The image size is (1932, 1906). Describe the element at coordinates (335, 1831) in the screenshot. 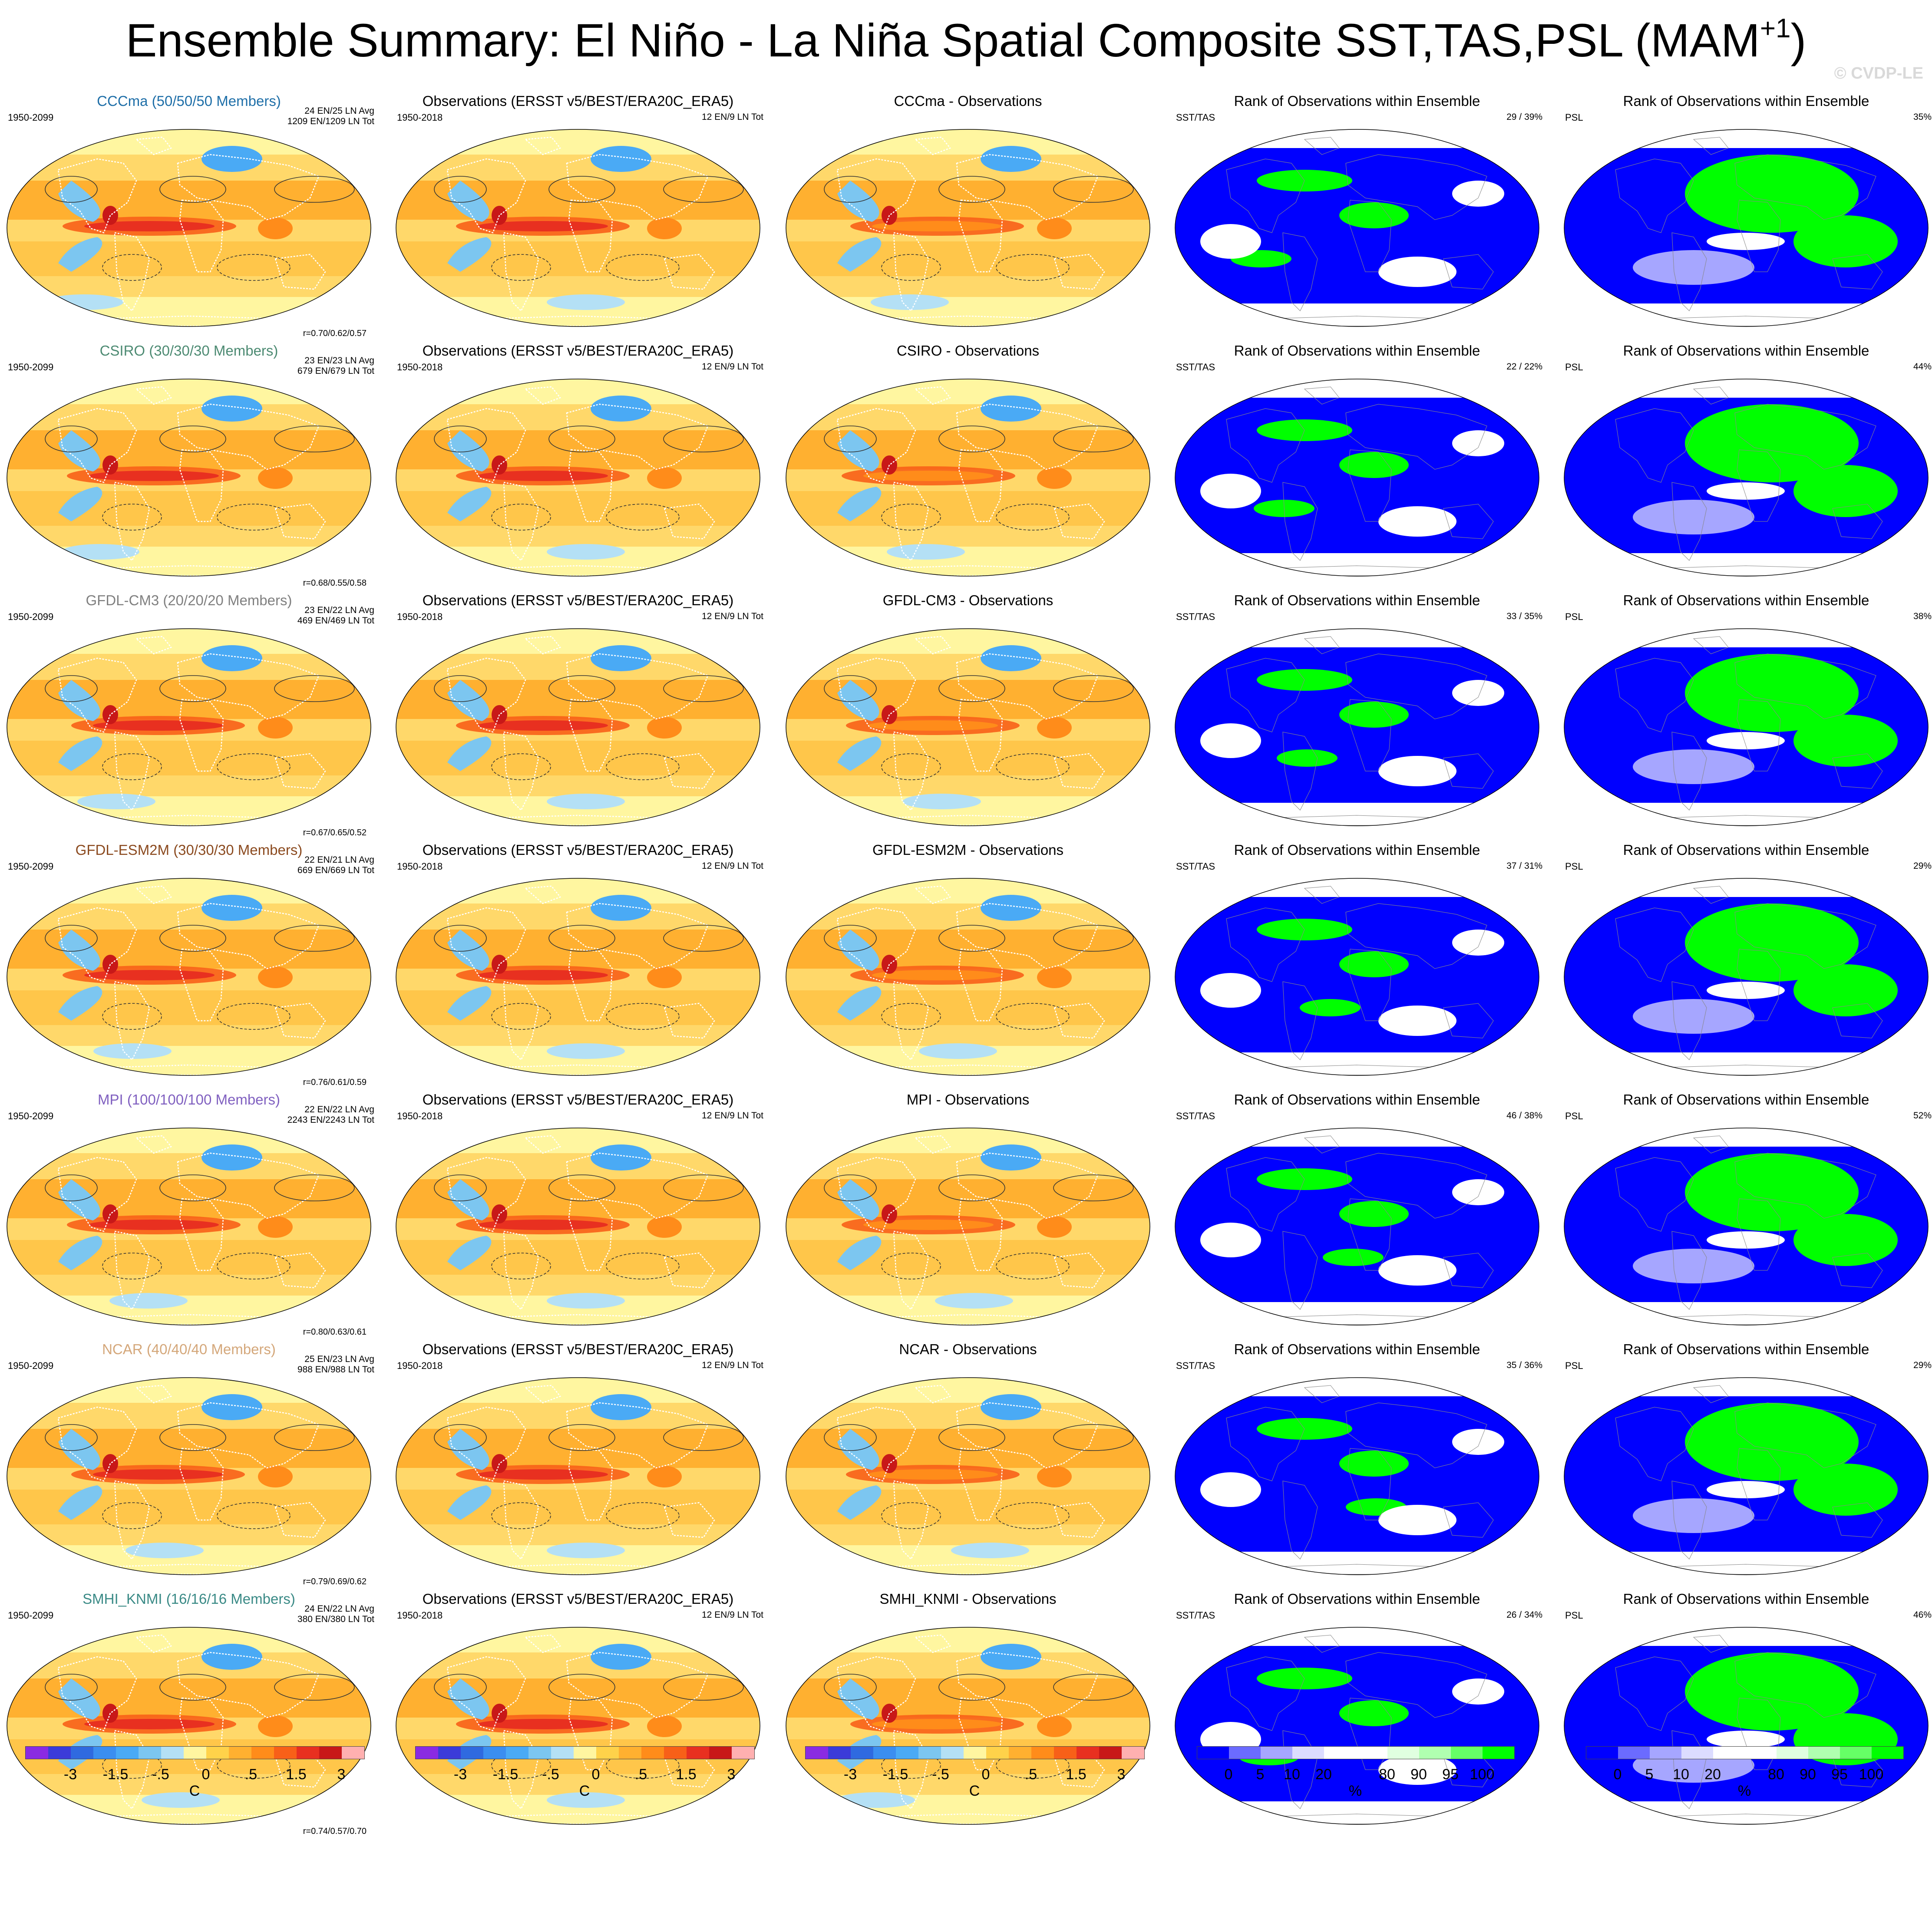

I see `pattern-correlation: r=0.74/0.57/0.70` at that location.